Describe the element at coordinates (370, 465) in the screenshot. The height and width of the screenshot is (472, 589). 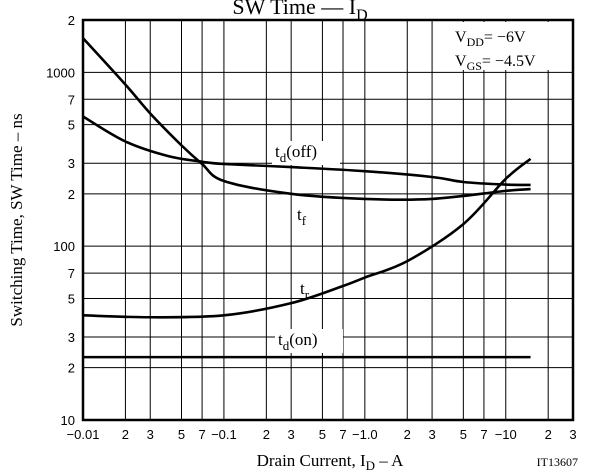
I see `x-label-subscript: D` at that location.